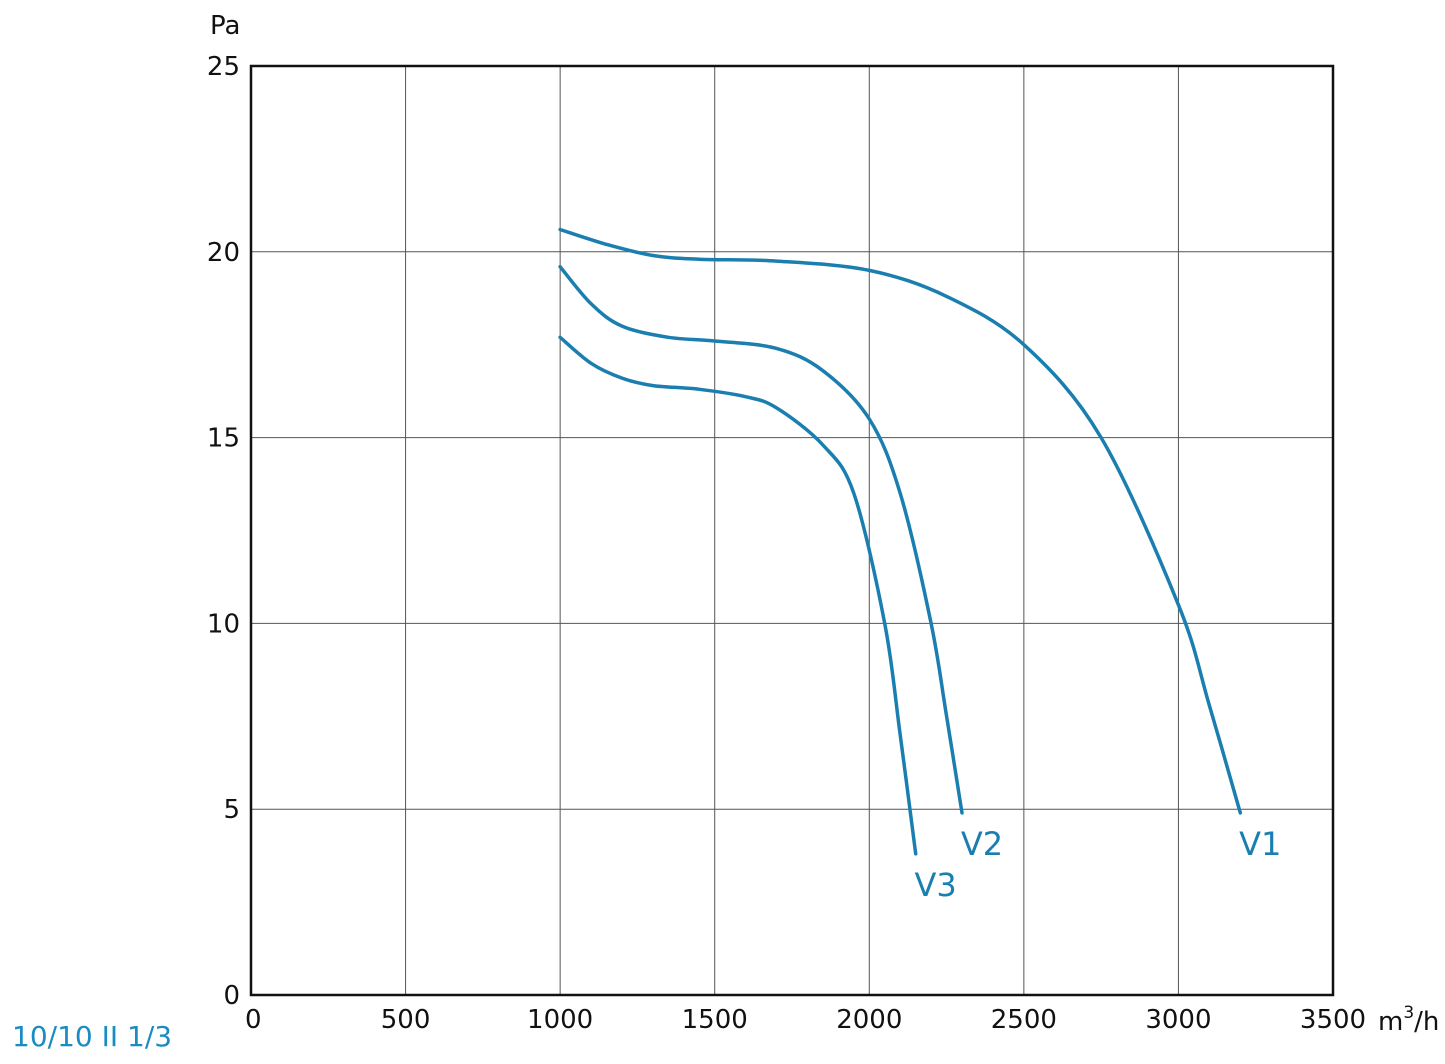  I want to click on y-tick-label: 0, so click(231, 996).